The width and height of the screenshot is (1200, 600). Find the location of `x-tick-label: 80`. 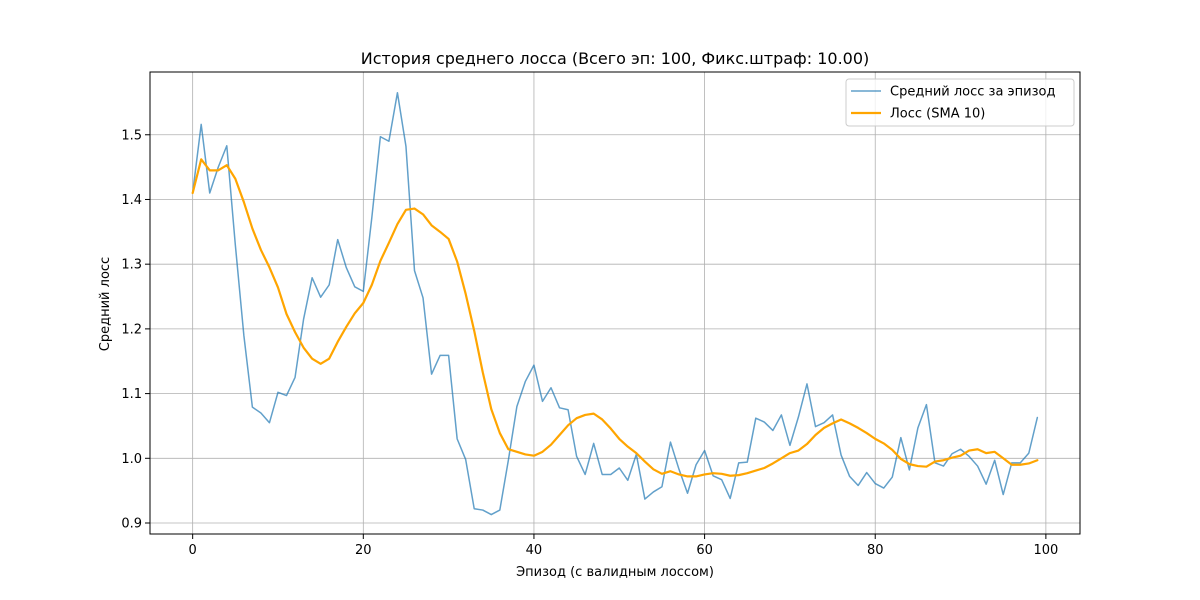

x-tick-label: 80 is located at coordinates (875, 550).